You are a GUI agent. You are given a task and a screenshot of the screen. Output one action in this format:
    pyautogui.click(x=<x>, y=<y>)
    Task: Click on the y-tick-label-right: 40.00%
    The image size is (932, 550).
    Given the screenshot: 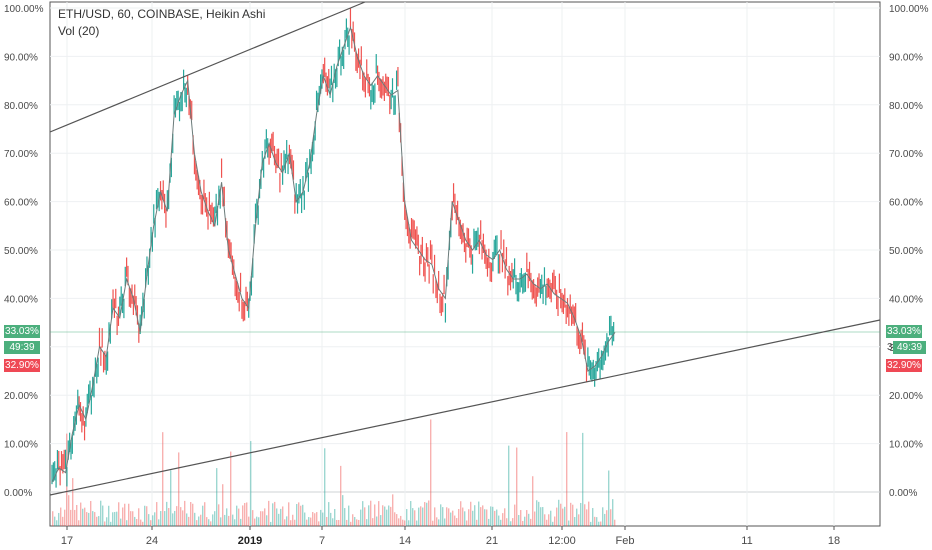 What is the action you would take?
    pyautogui.click(x=906, y=299)
    